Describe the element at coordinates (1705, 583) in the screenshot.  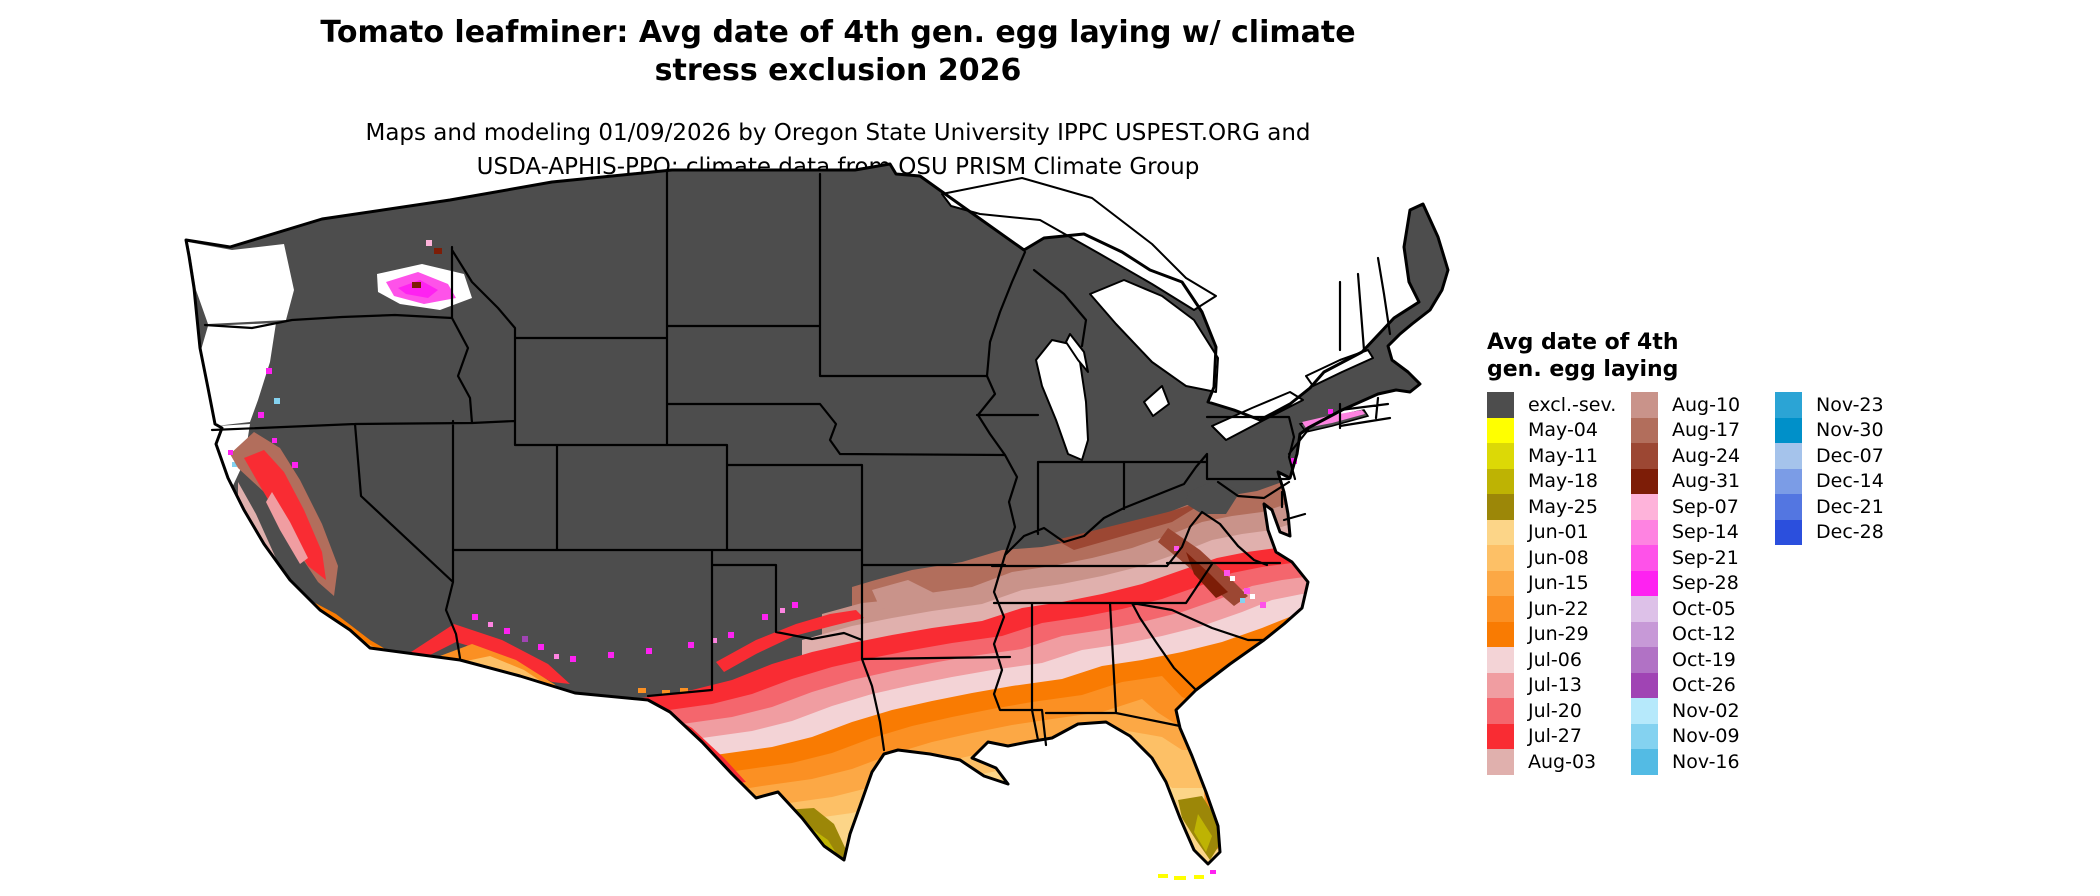
I see `legend-label: Sep-28` at that location.